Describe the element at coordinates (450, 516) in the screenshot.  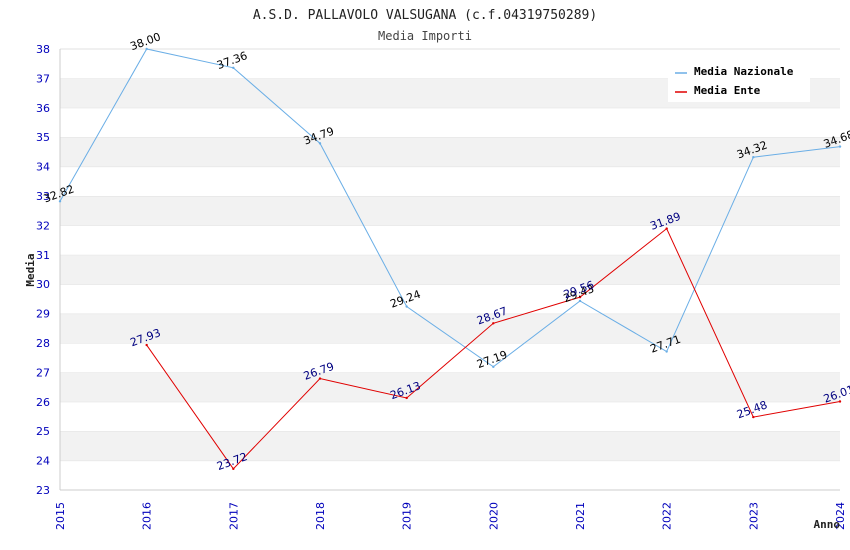
I see `x-tick-labels: 2015 2016 2017 2018 2019 2020 2021 2022 2023 2024` at that location.